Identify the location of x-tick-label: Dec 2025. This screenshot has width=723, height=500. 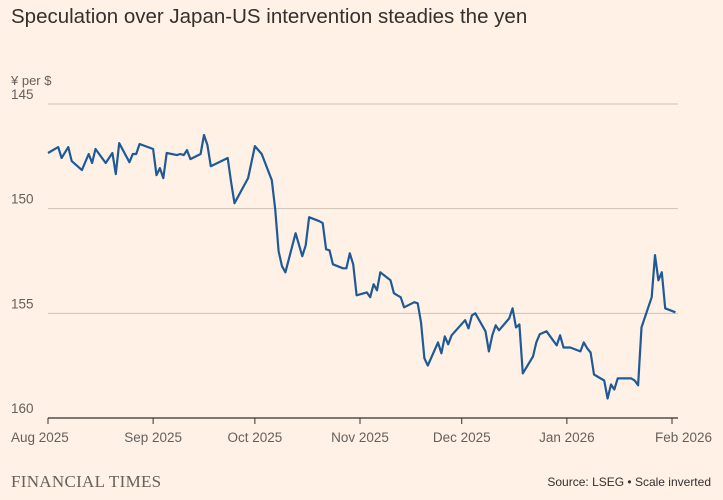
(462, 437).